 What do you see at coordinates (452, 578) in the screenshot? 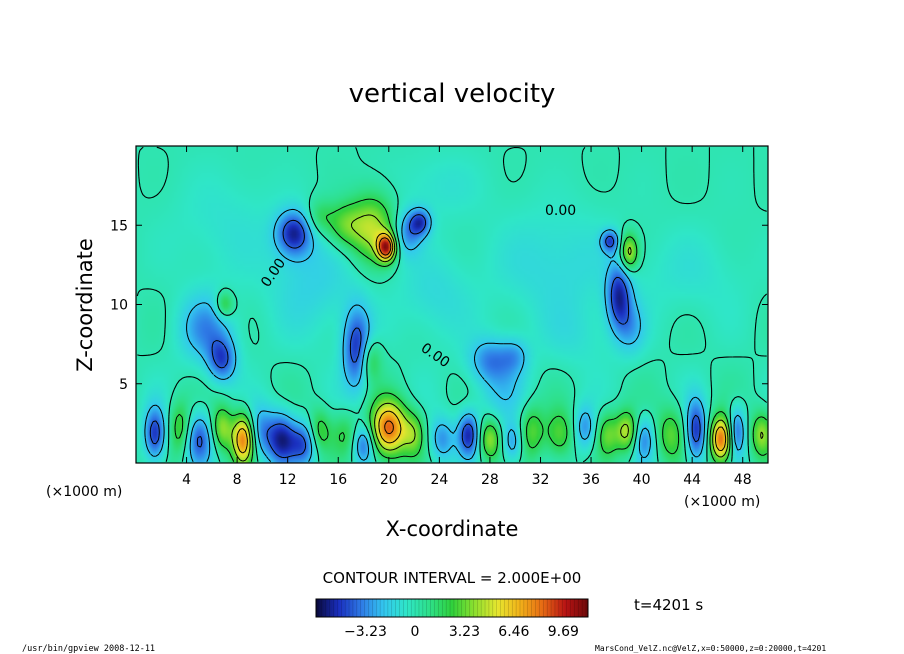
I see `contour-interval-text: CONTOUR INTERVAL = 2.000E+00` at bounding box center [452, 578].